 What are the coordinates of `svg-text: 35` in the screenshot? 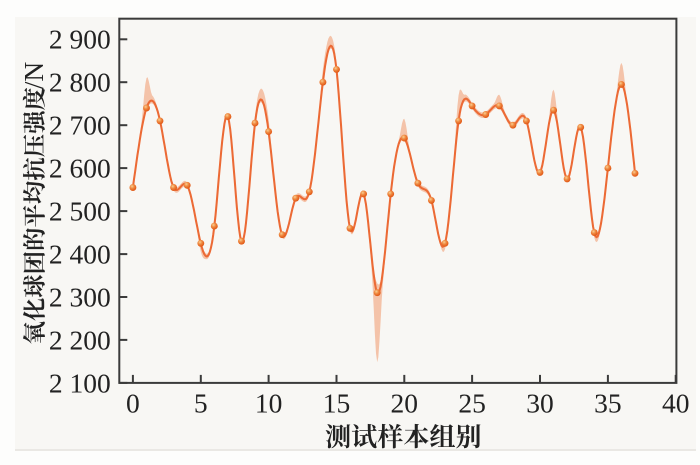 It's located at (608, 403).